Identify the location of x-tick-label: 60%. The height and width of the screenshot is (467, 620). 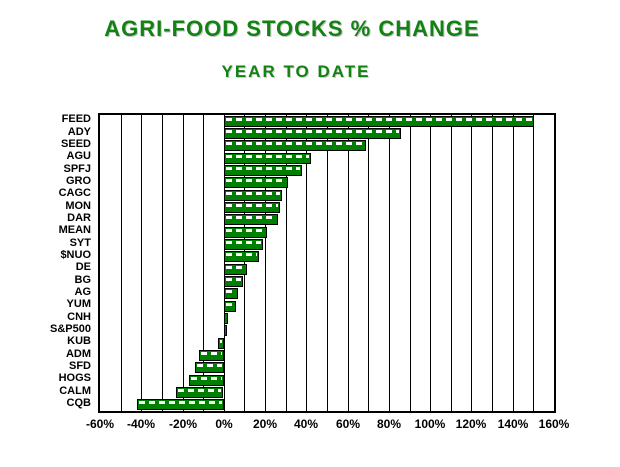
(348, 424).